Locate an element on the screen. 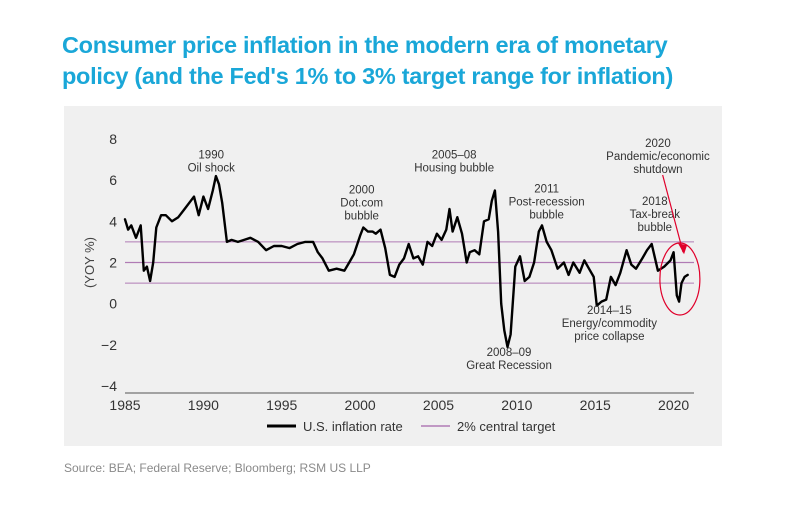 The height and width of the screenshot is (505, 786). annotation-line: Post-recession is located at coordinates (547, 203).